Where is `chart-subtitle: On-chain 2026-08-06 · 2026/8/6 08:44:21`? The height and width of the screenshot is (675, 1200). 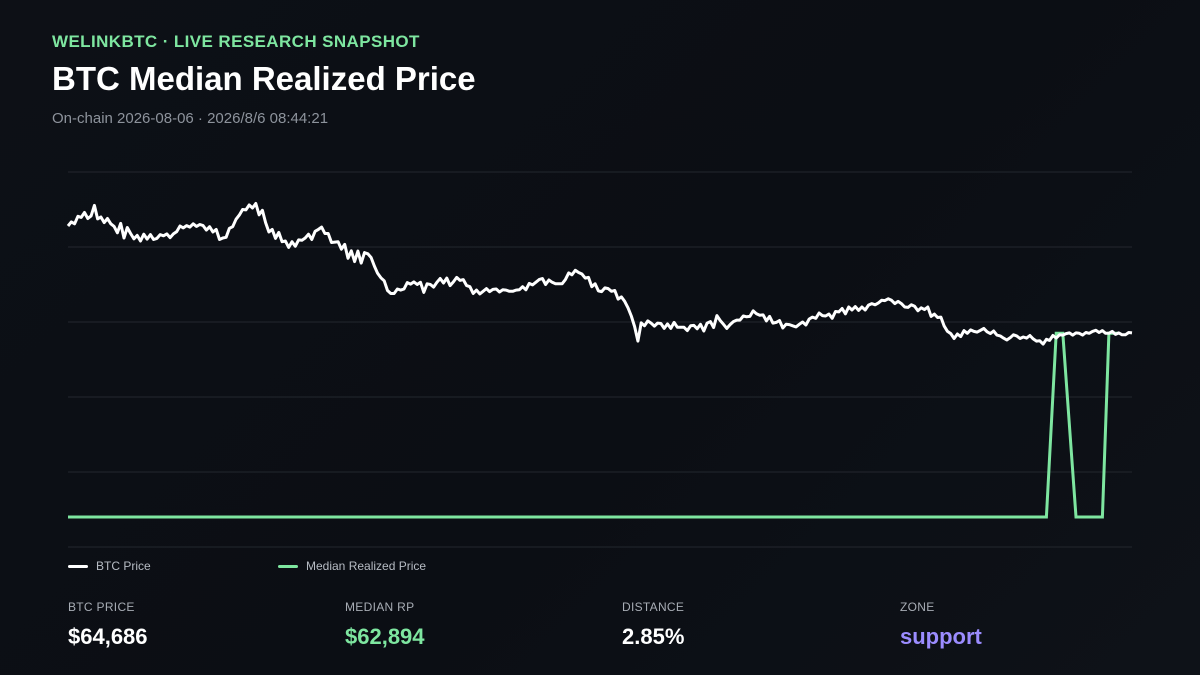
chart-subtitle: On-chain 2026-08-06 · 2026/8/6 08:44:21 is located at coordinates (190, 118).